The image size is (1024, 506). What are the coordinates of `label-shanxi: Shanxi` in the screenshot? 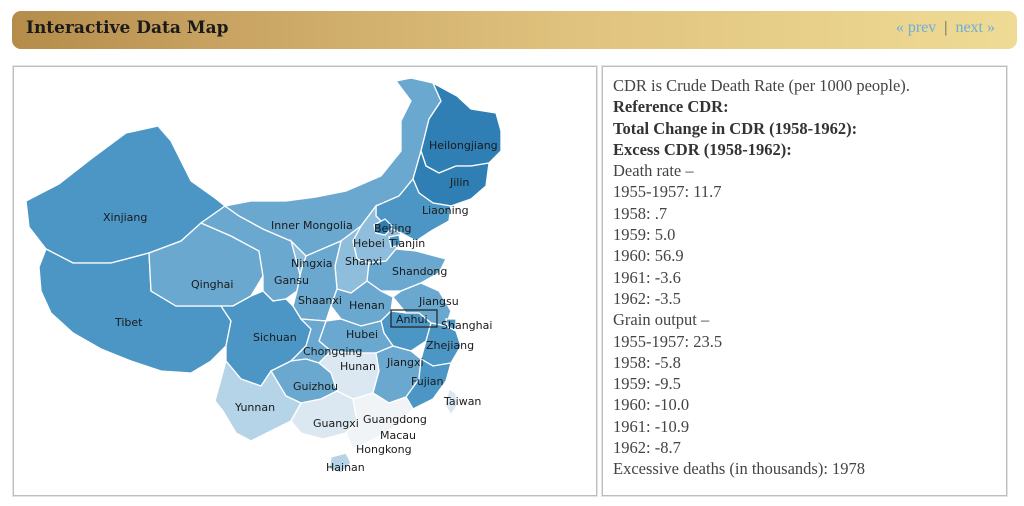 It's located at (363, 261).